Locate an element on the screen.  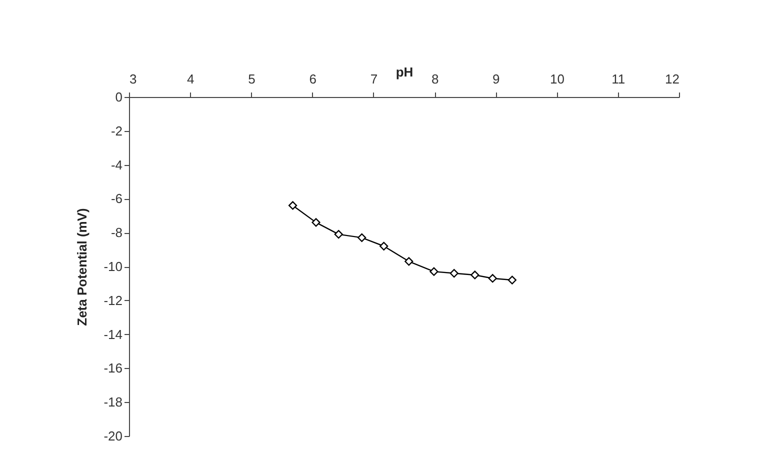
y-tick-label: -6 is located at coordinates (116, 198).